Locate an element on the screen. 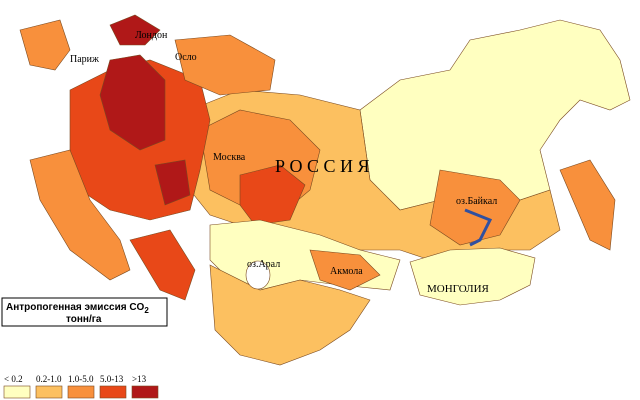 This screenshot has width=640, height=400. legend-title-text: Антропогенная эмиссия CO is located at coordinates (75, 307).